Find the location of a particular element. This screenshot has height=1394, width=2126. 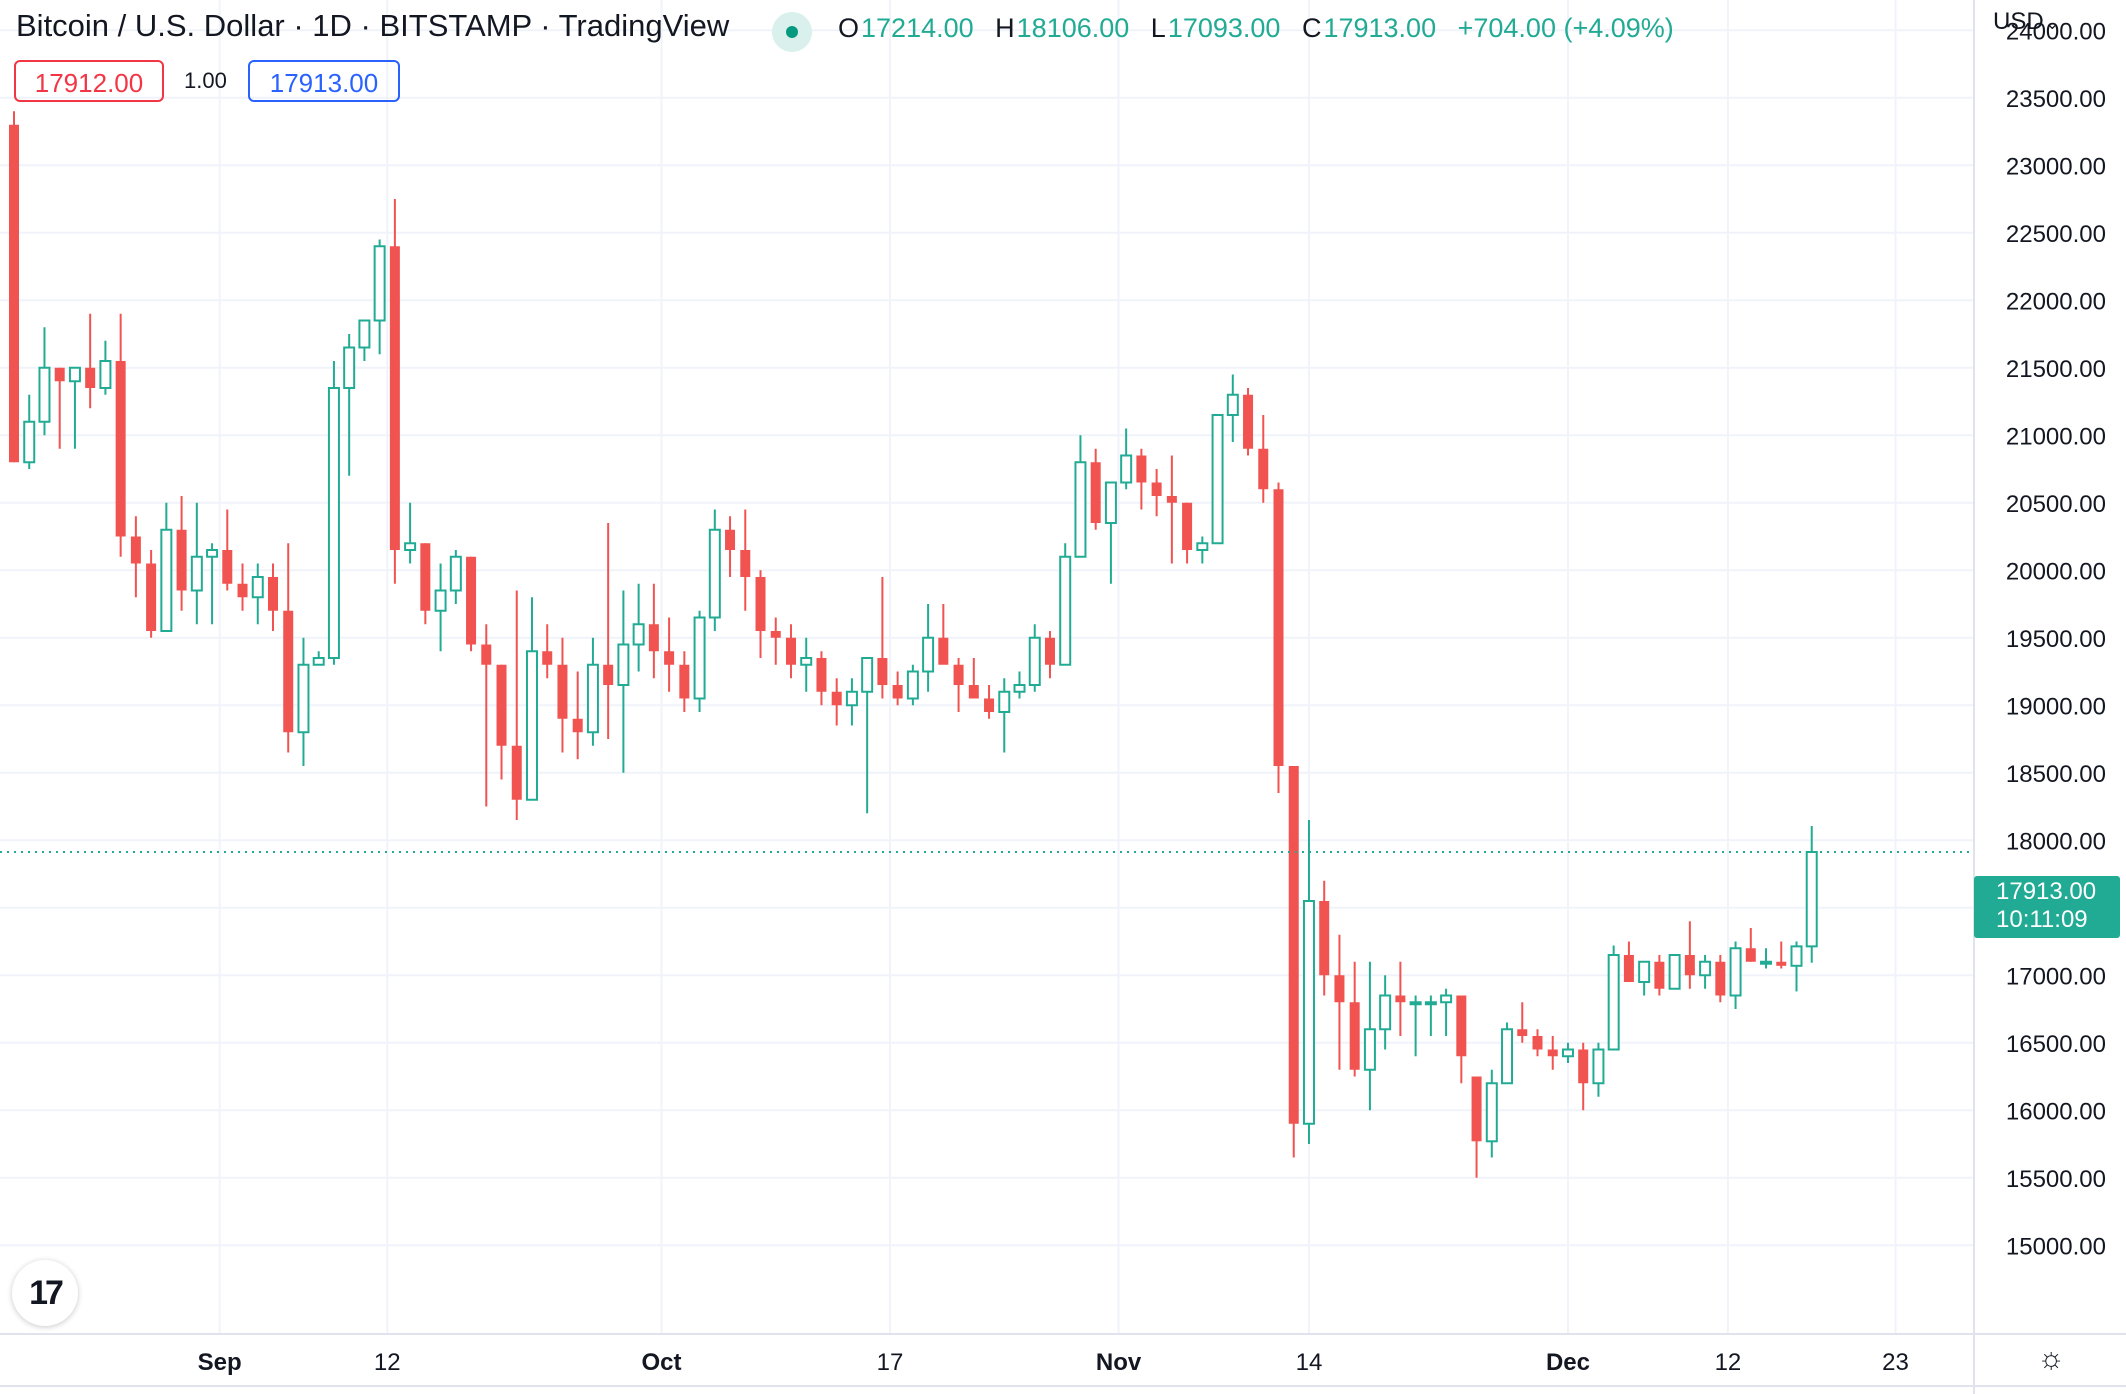

sell-button: 17912.00 is located at coordinates (89, 81).